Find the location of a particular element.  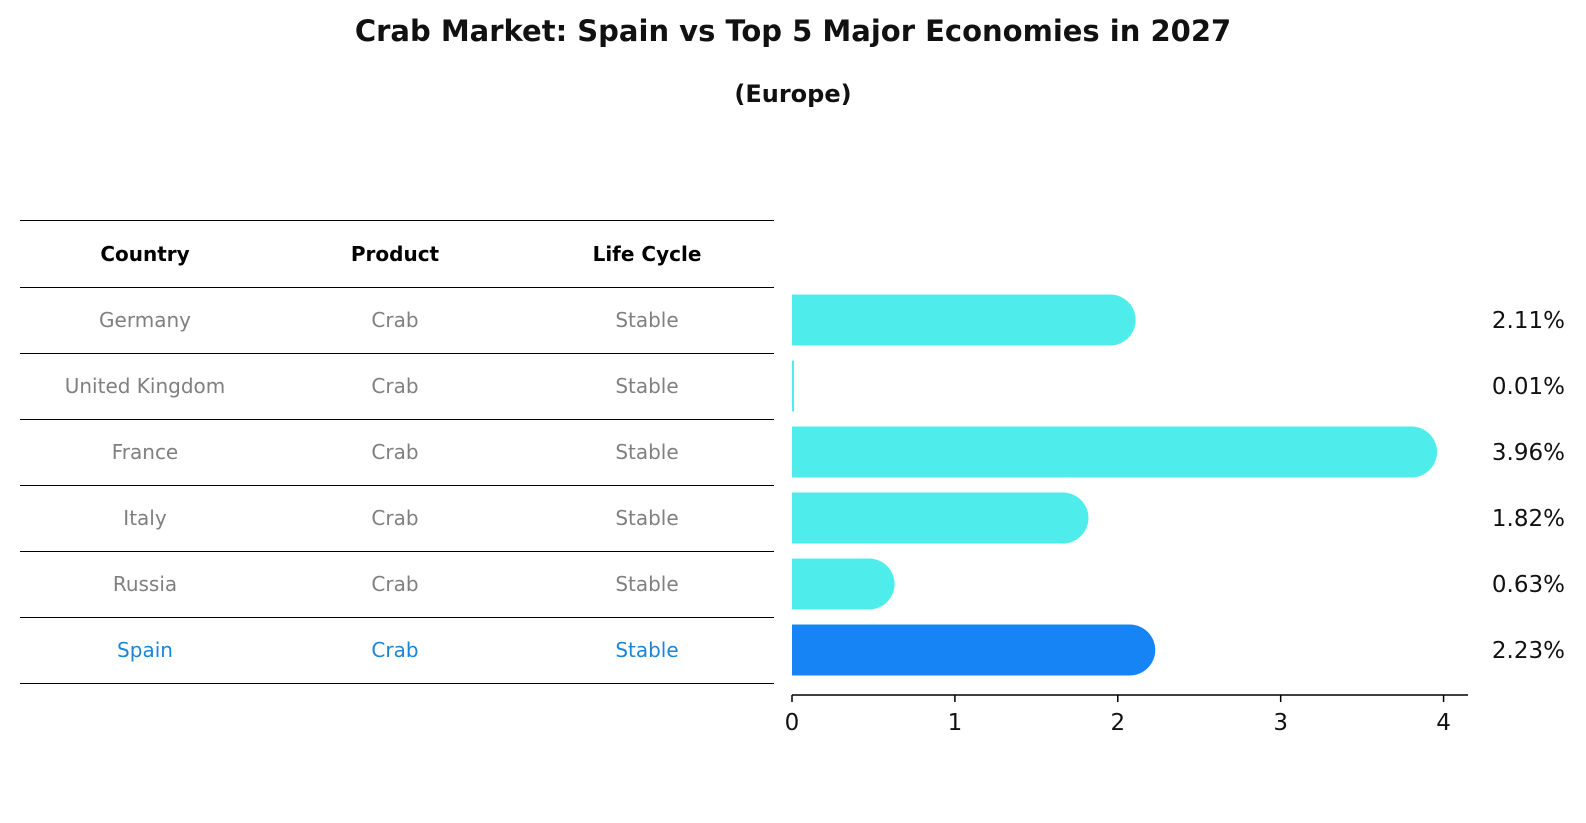

x-tick-label: 1 is located at coordinates (955, 723).